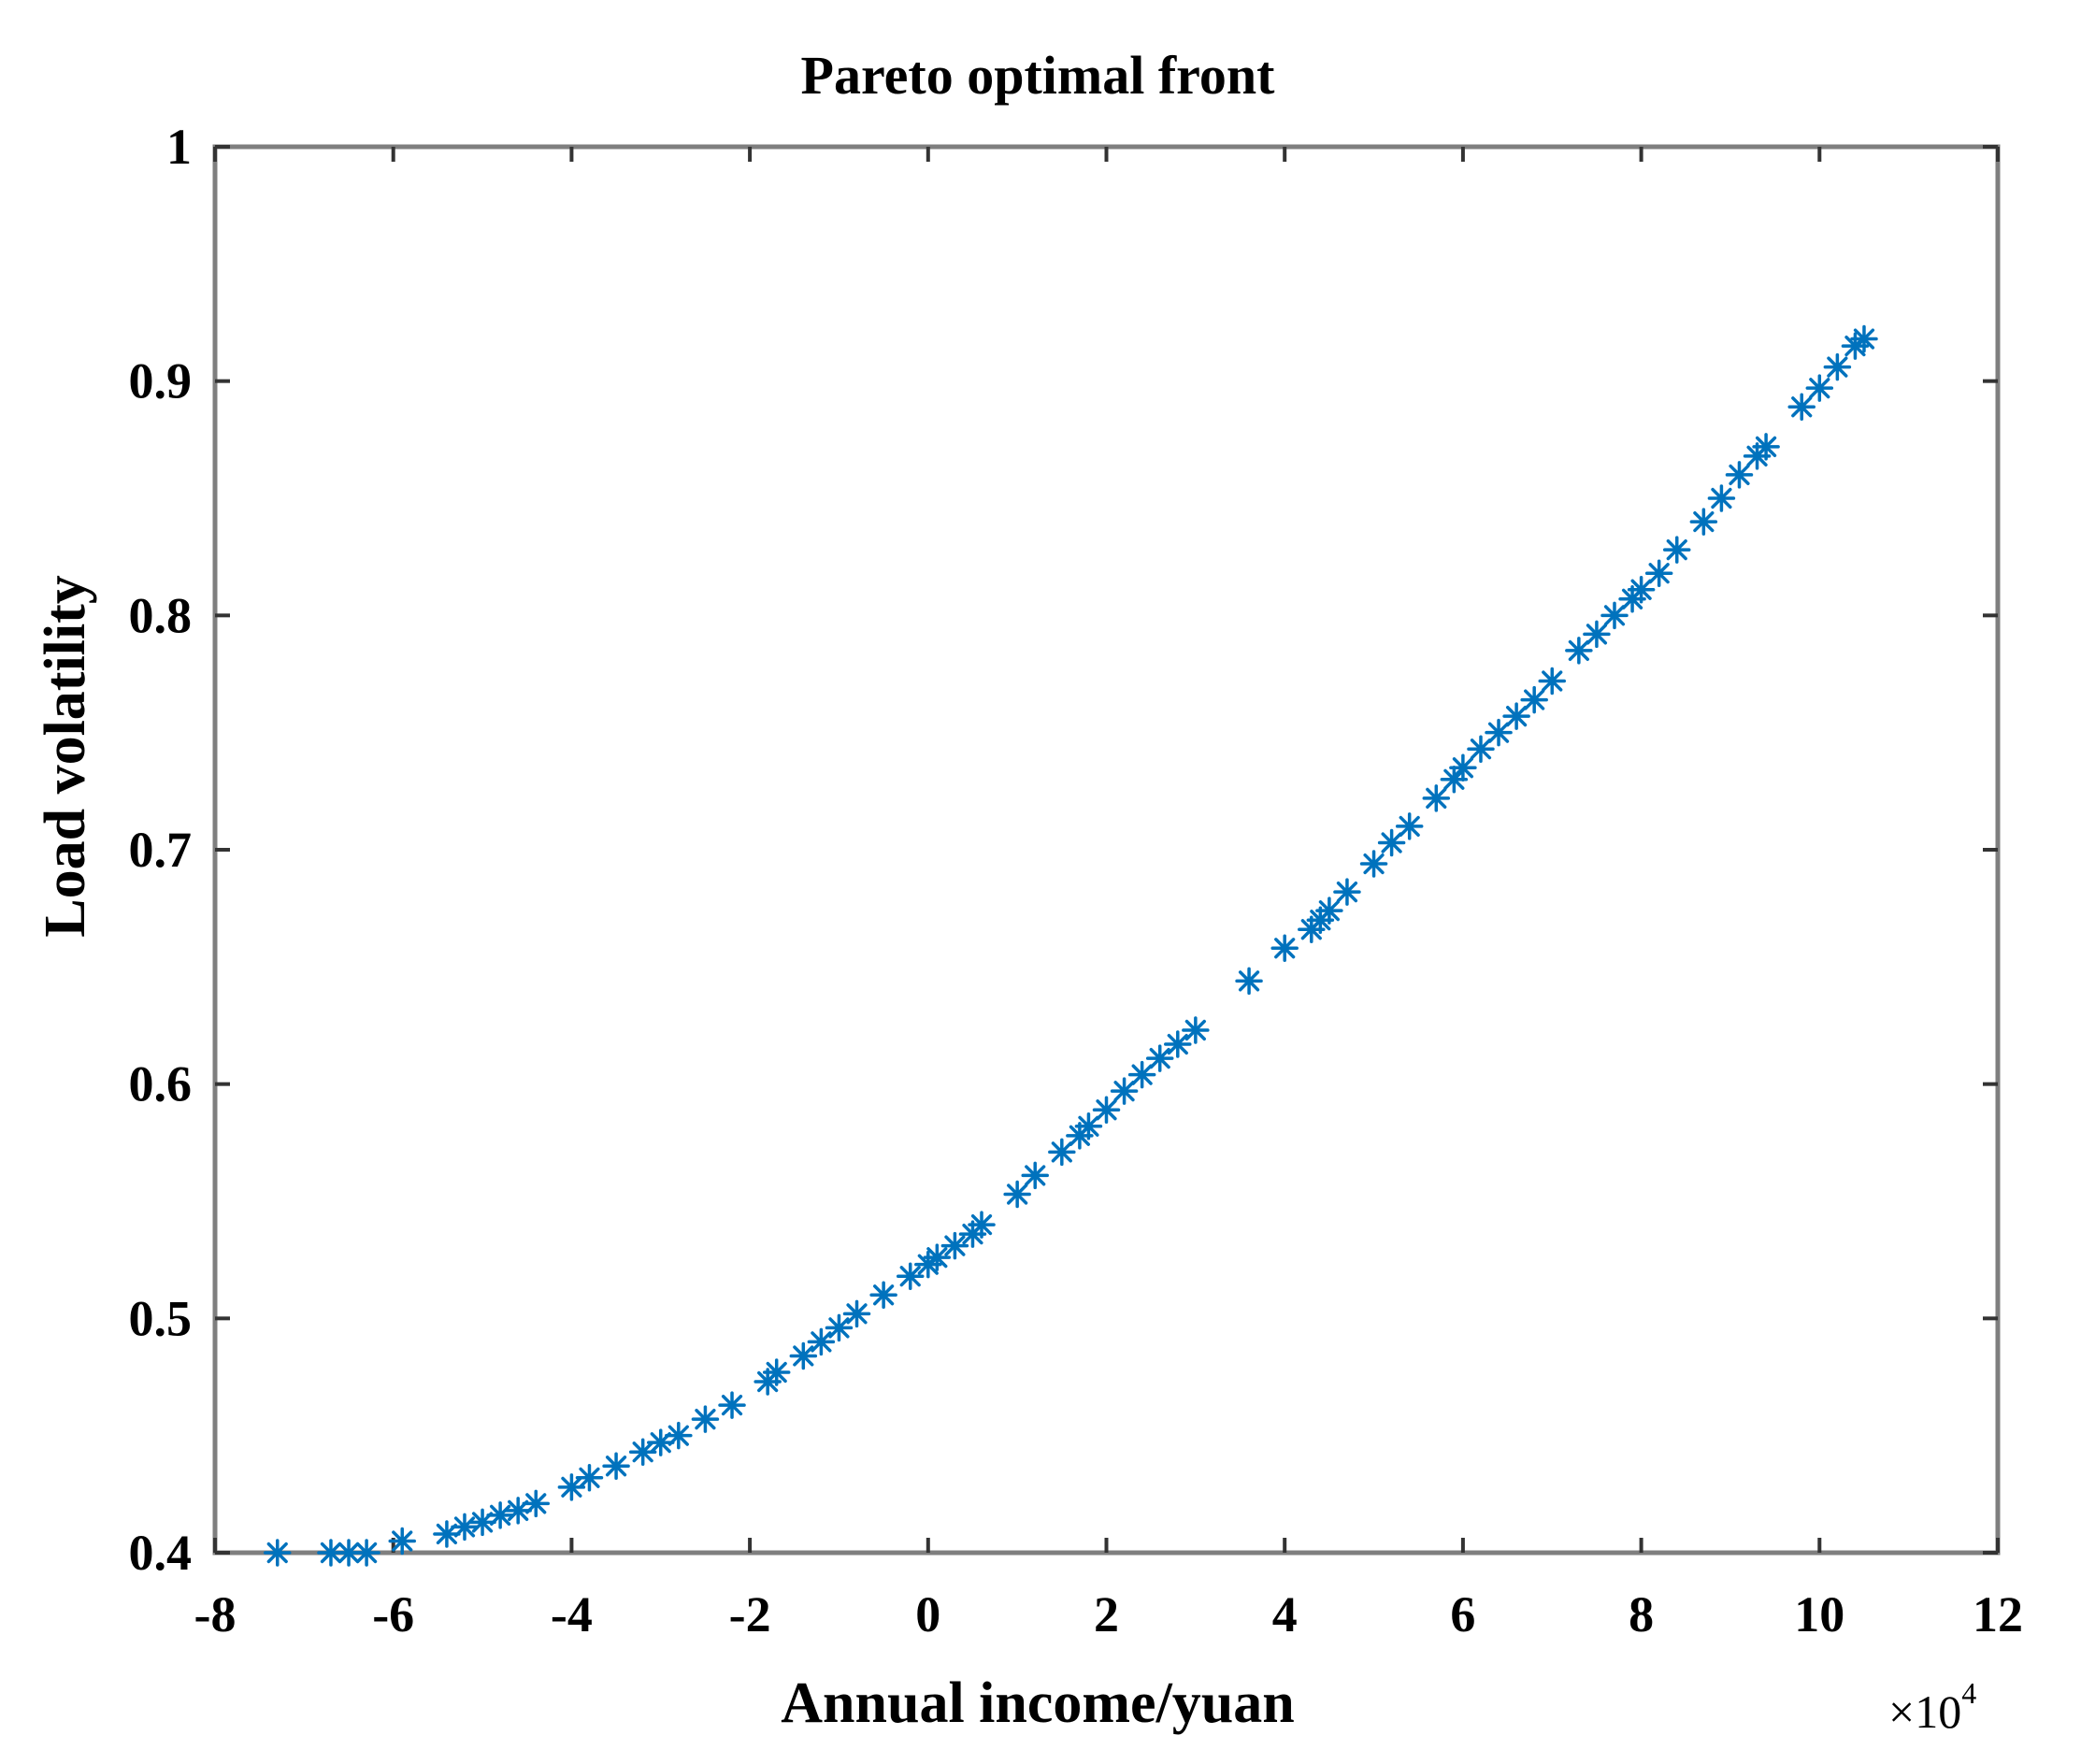 The image size is (2081, 1764). I want to click on x-tick-label: -8, so click(215, 1614).